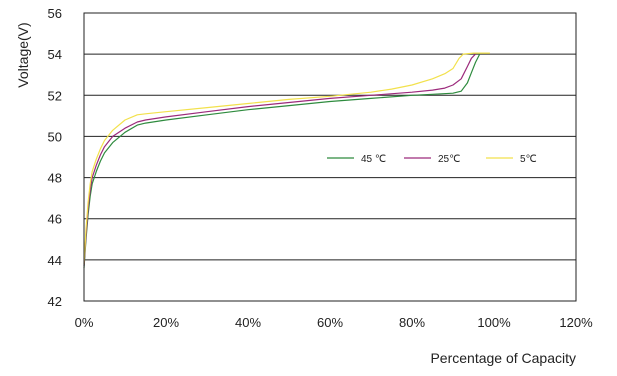  What do you see at coordinates (55, 136) in the screenshot?
I see `y-tick-label: 50` at bounding box center [55, 136].